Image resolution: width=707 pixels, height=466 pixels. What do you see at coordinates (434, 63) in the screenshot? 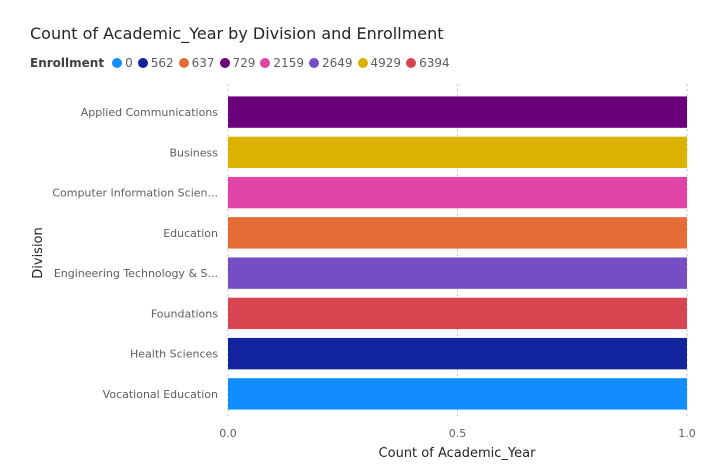
I see `legend-label: 6394` at bounding box center [434, 63].